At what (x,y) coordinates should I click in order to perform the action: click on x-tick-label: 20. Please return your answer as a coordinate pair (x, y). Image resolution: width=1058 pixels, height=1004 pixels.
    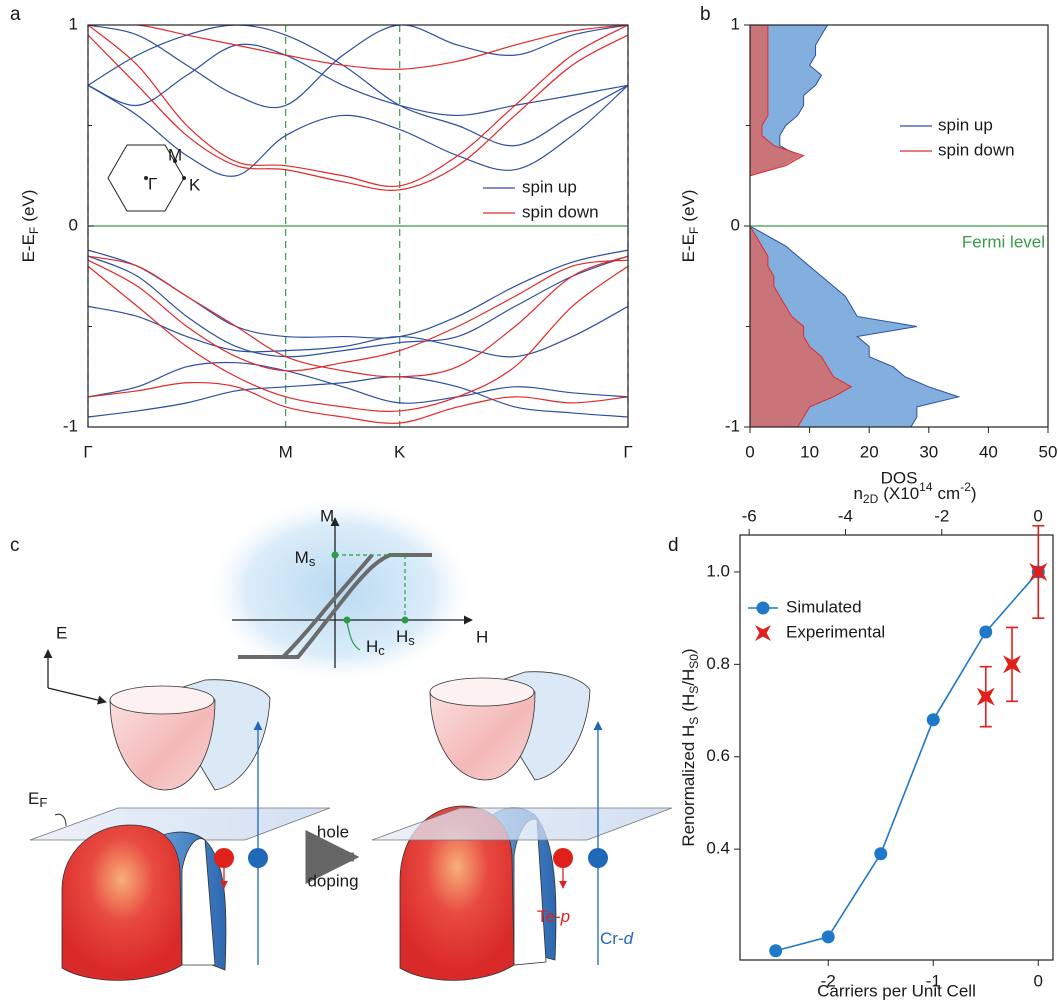
    Looking at the image, I should click on (869, 451).